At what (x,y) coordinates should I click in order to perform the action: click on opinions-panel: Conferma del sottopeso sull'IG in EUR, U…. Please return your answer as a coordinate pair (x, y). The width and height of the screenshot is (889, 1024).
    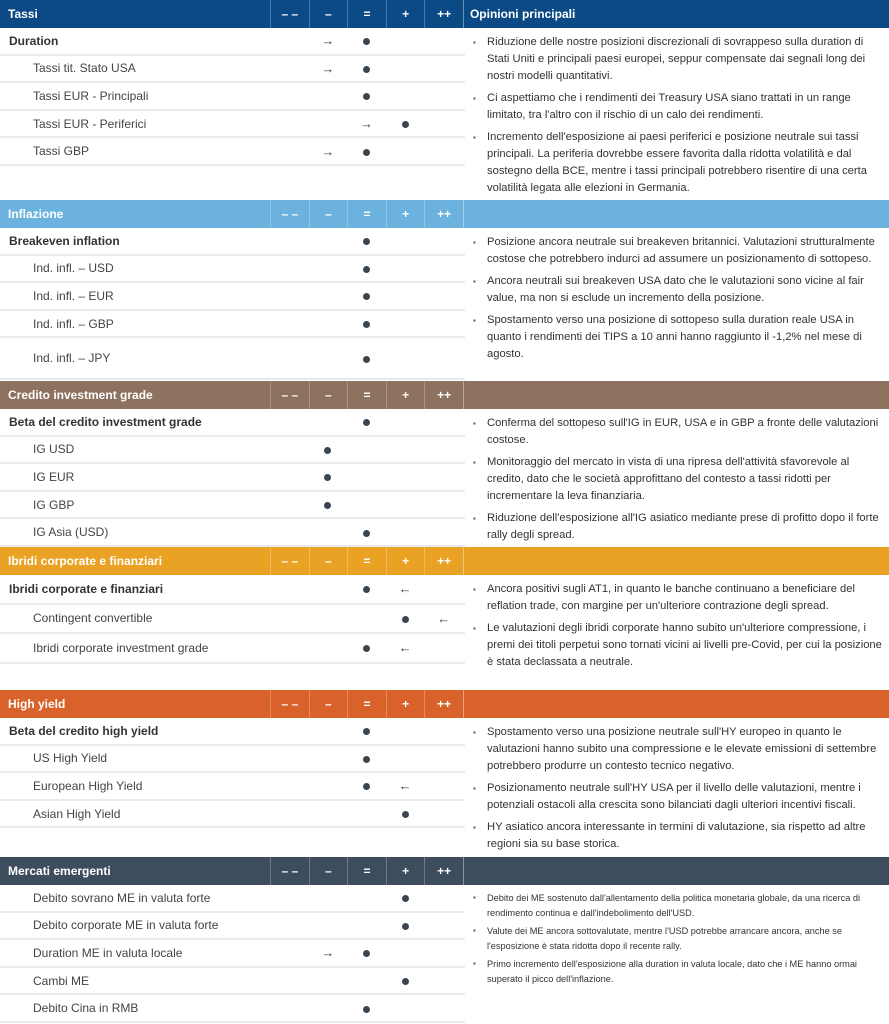
    Looking at the image, I should click on (677, 479).